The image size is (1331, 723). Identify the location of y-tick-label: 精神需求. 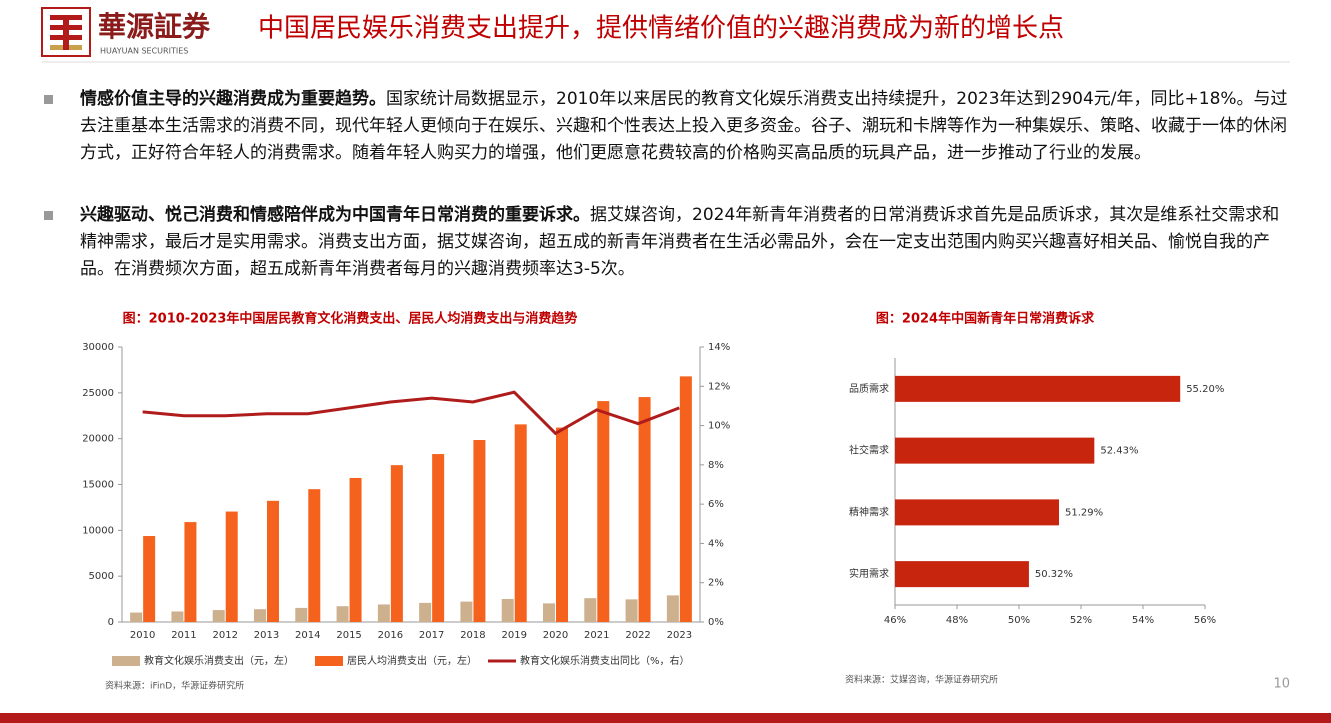
(869, 511).